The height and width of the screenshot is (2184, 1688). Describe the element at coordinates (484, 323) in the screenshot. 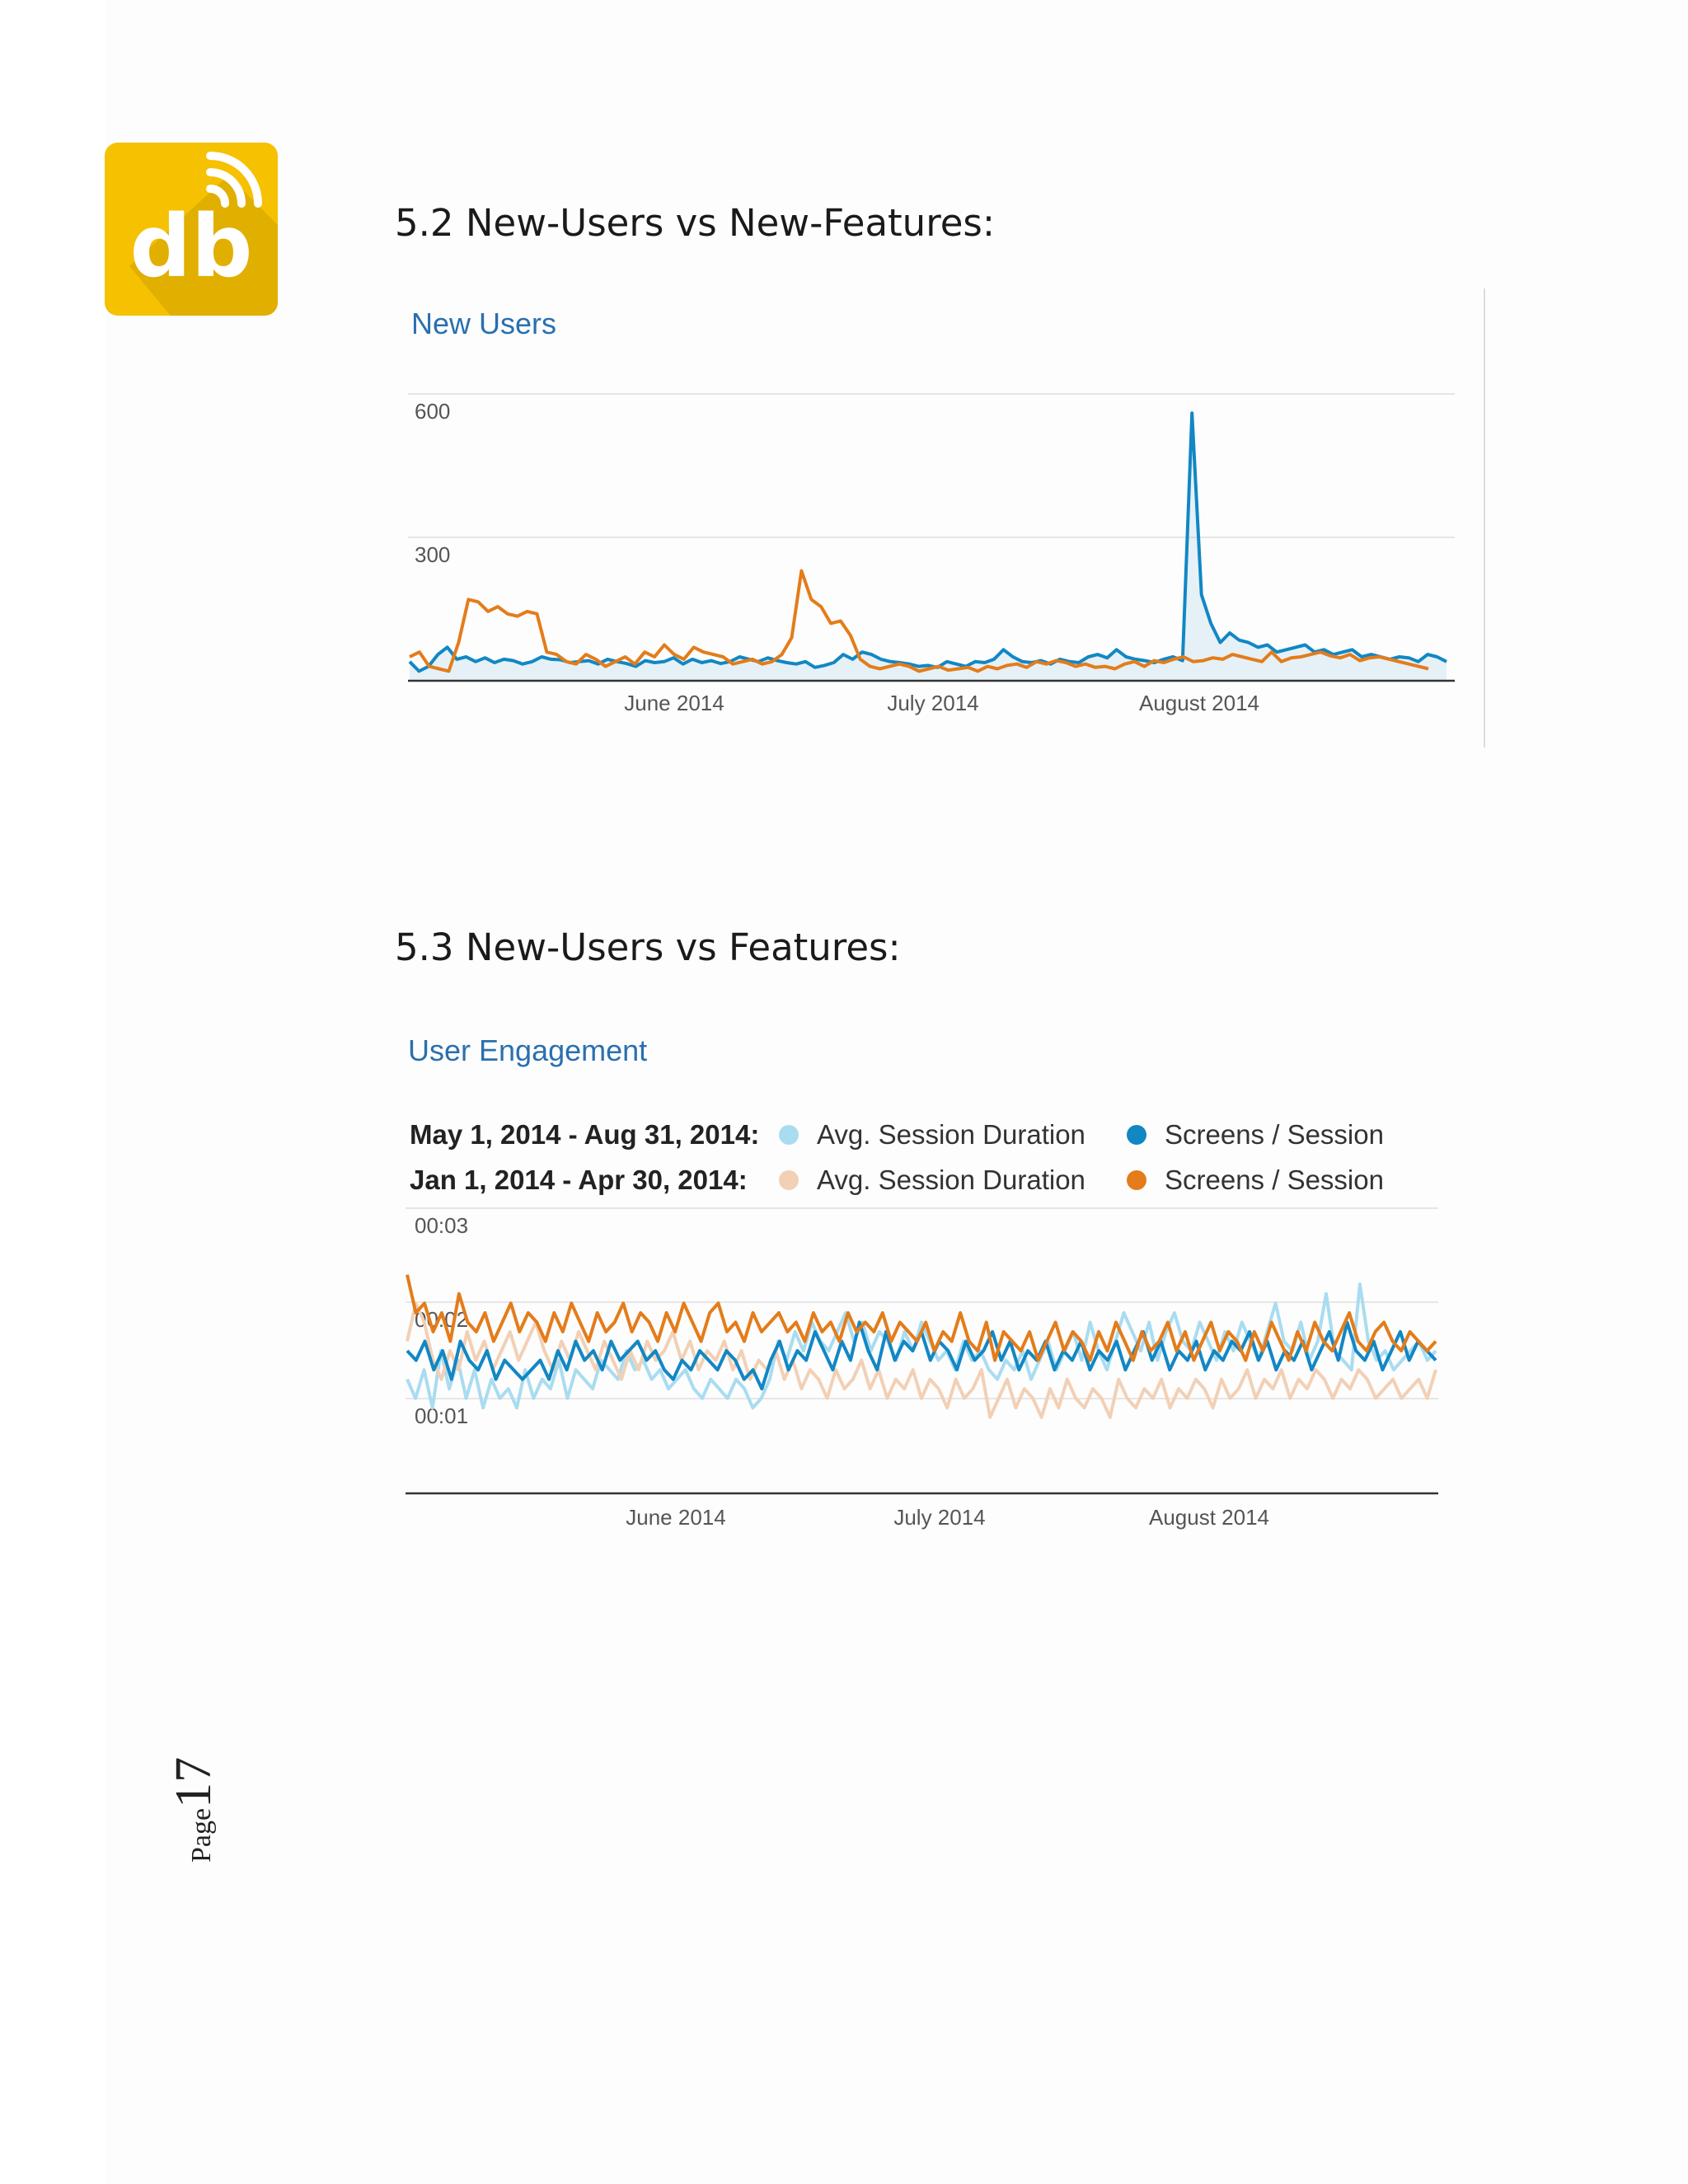

I see `new-users-chart-title: New Users` at that location.